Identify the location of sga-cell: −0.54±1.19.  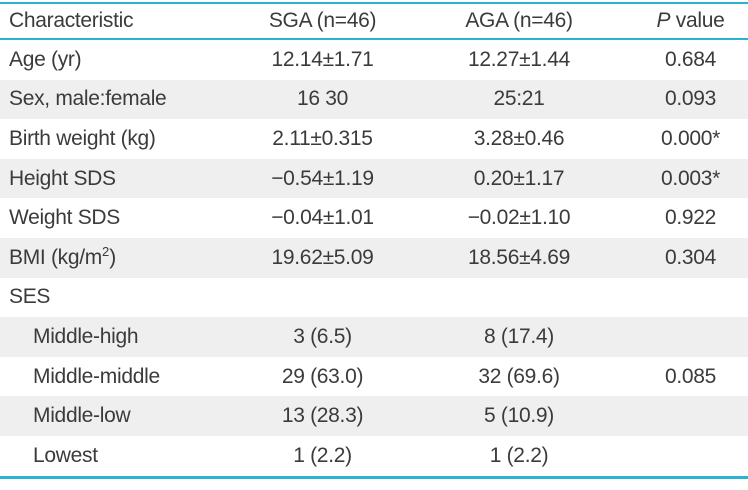
(322, 178).